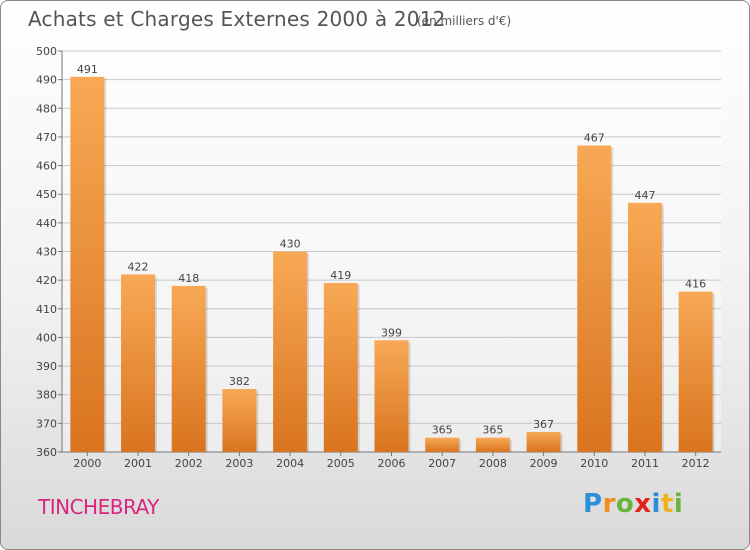  What do you see at coordinates (625, 504) in the screenshot?
I see `logo-letter: o` at bounding box center [625, 504].